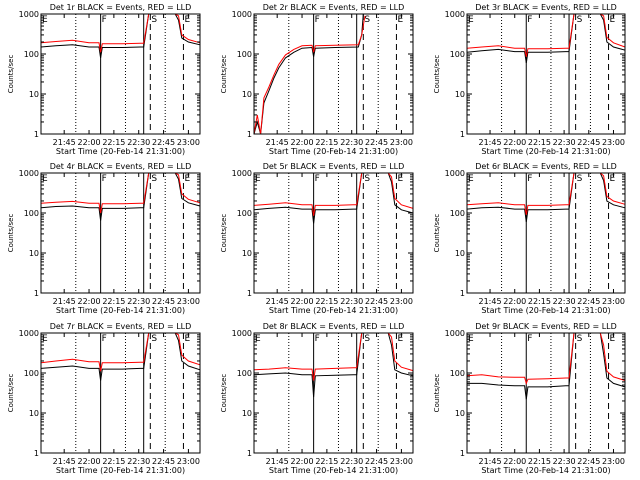 The height and width of the screenshot is (480, 640). I want to click on panel-title: Det 7r BLACK = Events, RED = LLD, so click(121, 326).